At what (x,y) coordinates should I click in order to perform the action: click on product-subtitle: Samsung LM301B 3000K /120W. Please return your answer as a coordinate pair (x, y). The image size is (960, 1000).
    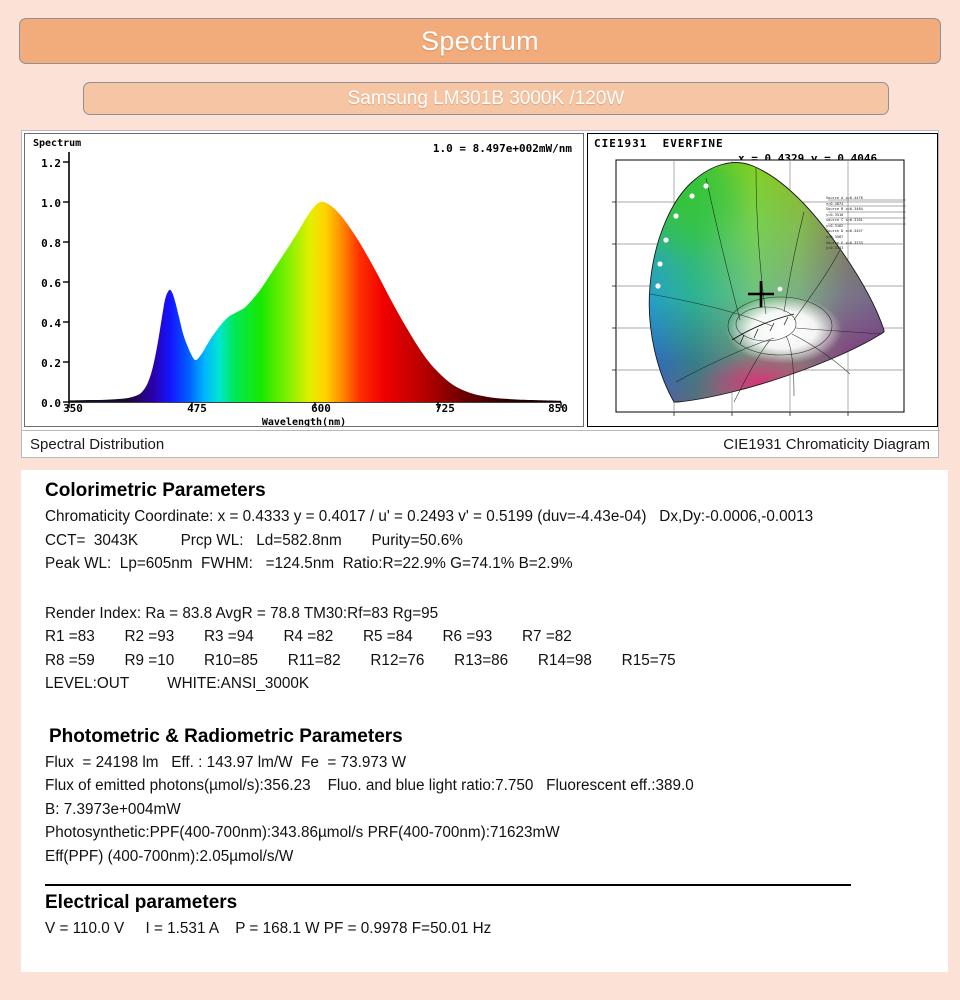
    Looking at the image, I should click on (486, 98).